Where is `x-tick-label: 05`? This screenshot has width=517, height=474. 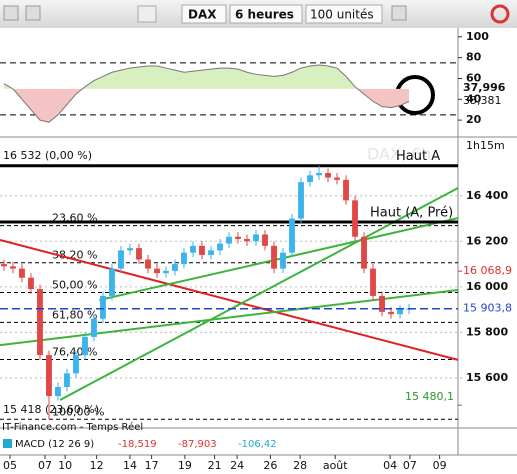 x-tick-label: 05 is located at coordinates (10, 465).